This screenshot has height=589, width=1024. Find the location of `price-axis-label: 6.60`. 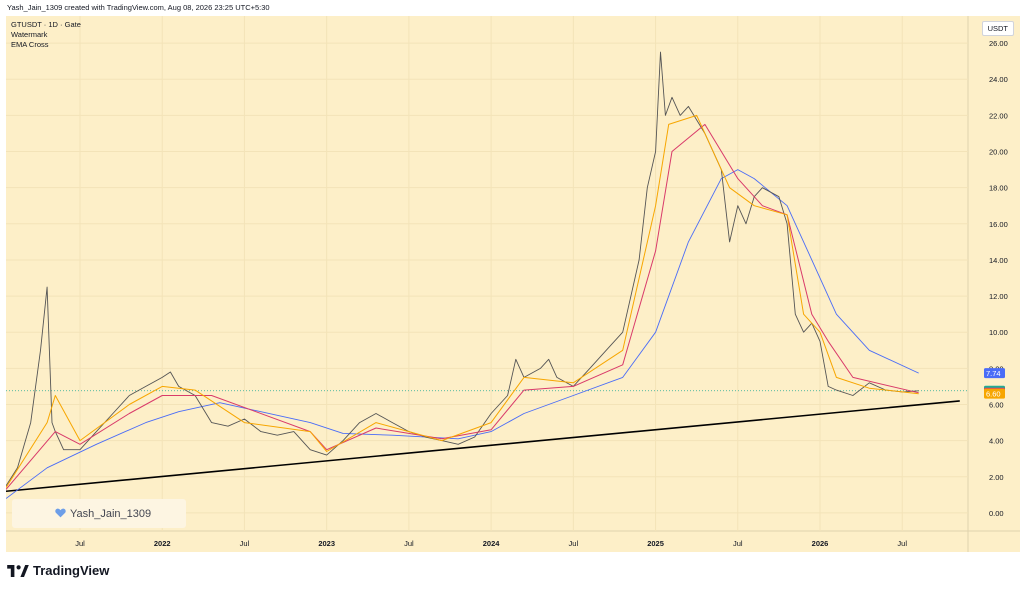

price-axis-label: 6.60 is located at coordinates (994, 393).